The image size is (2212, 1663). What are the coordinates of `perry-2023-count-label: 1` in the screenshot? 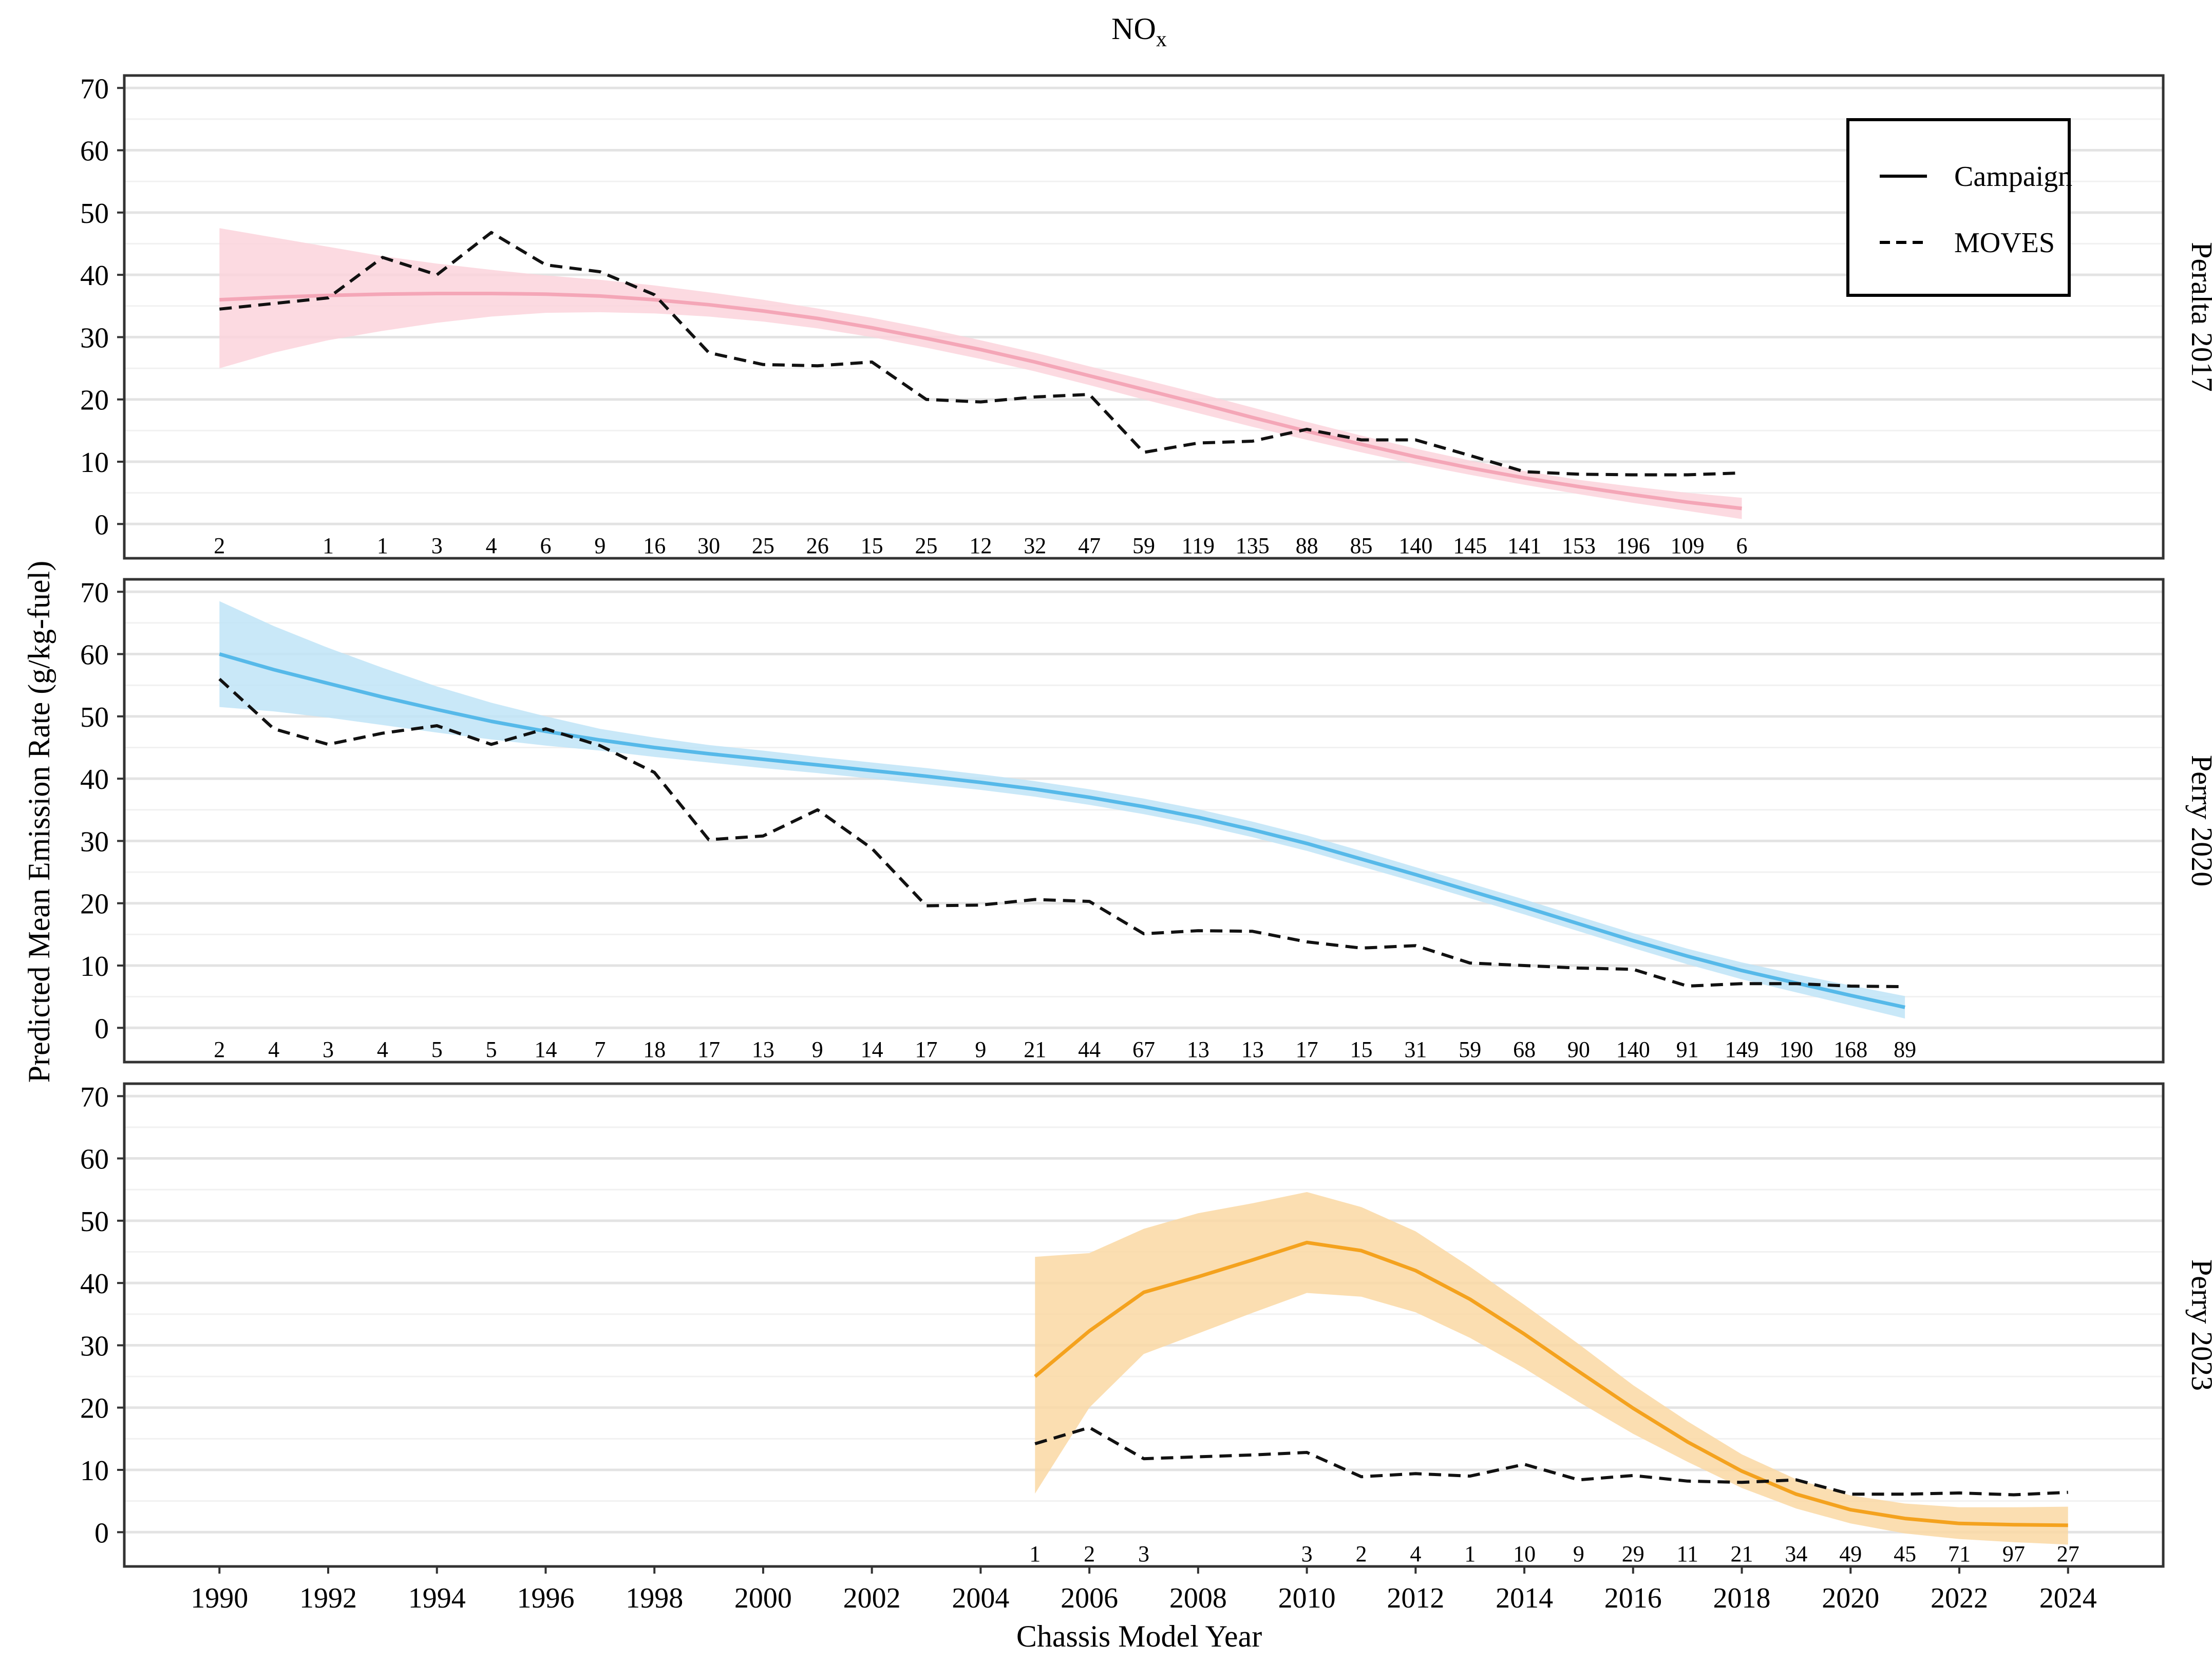 It's located at (1470, 1553).